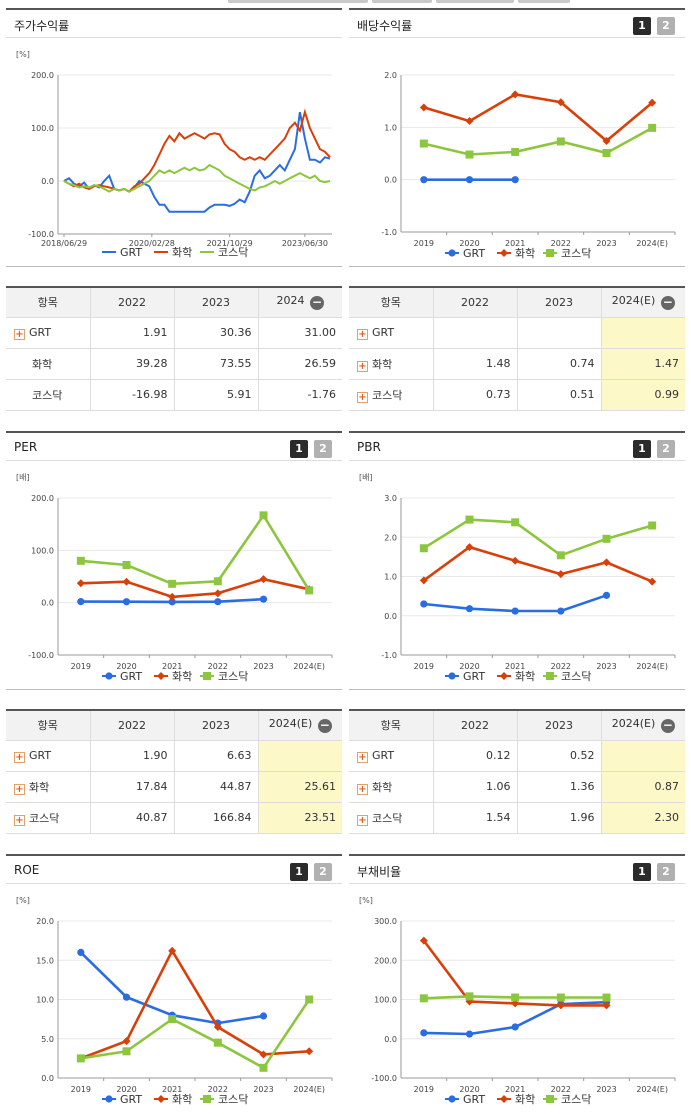 The image size is (691, 1115). Describe the element at coordinates (642, 302) in the screenshot. I see `col-header: 2024(E) −` at that location.